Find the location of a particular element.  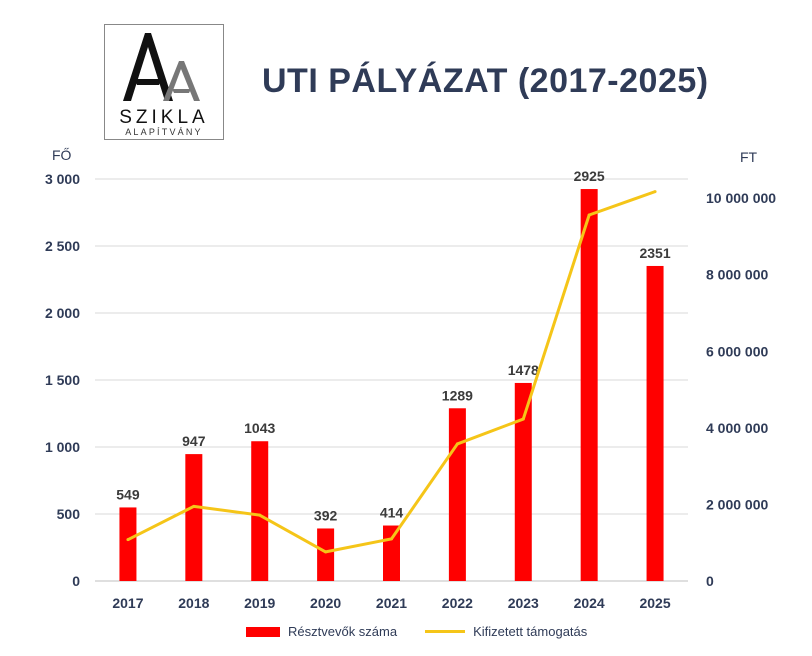

bar-2023 is located at coordinates (523, 481).